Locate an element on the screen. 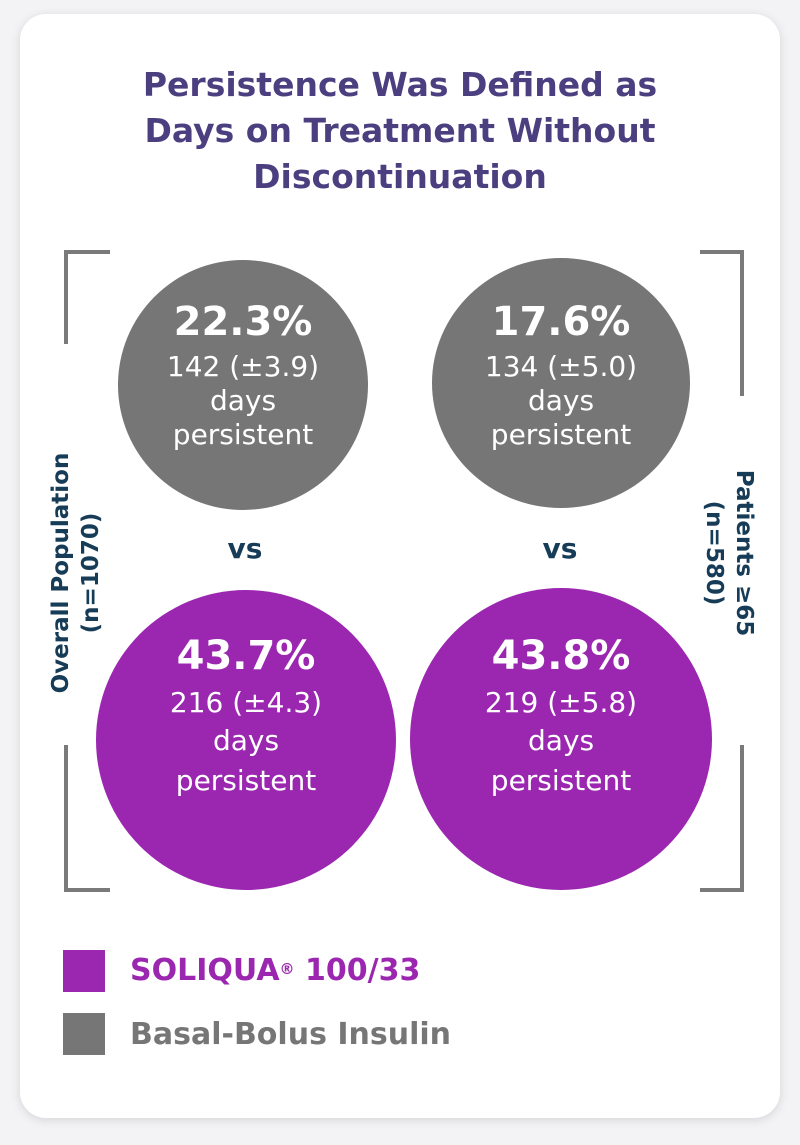 This screenshot has width=800, height=1145. right-bracket-top is located at coordinates (722, 323).